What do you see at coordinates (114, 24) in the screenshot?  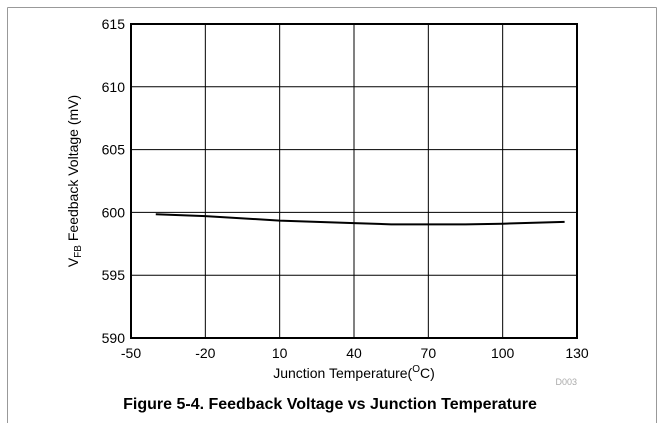 I see `y-tick-label: 615` at bounding box center [114, 24].